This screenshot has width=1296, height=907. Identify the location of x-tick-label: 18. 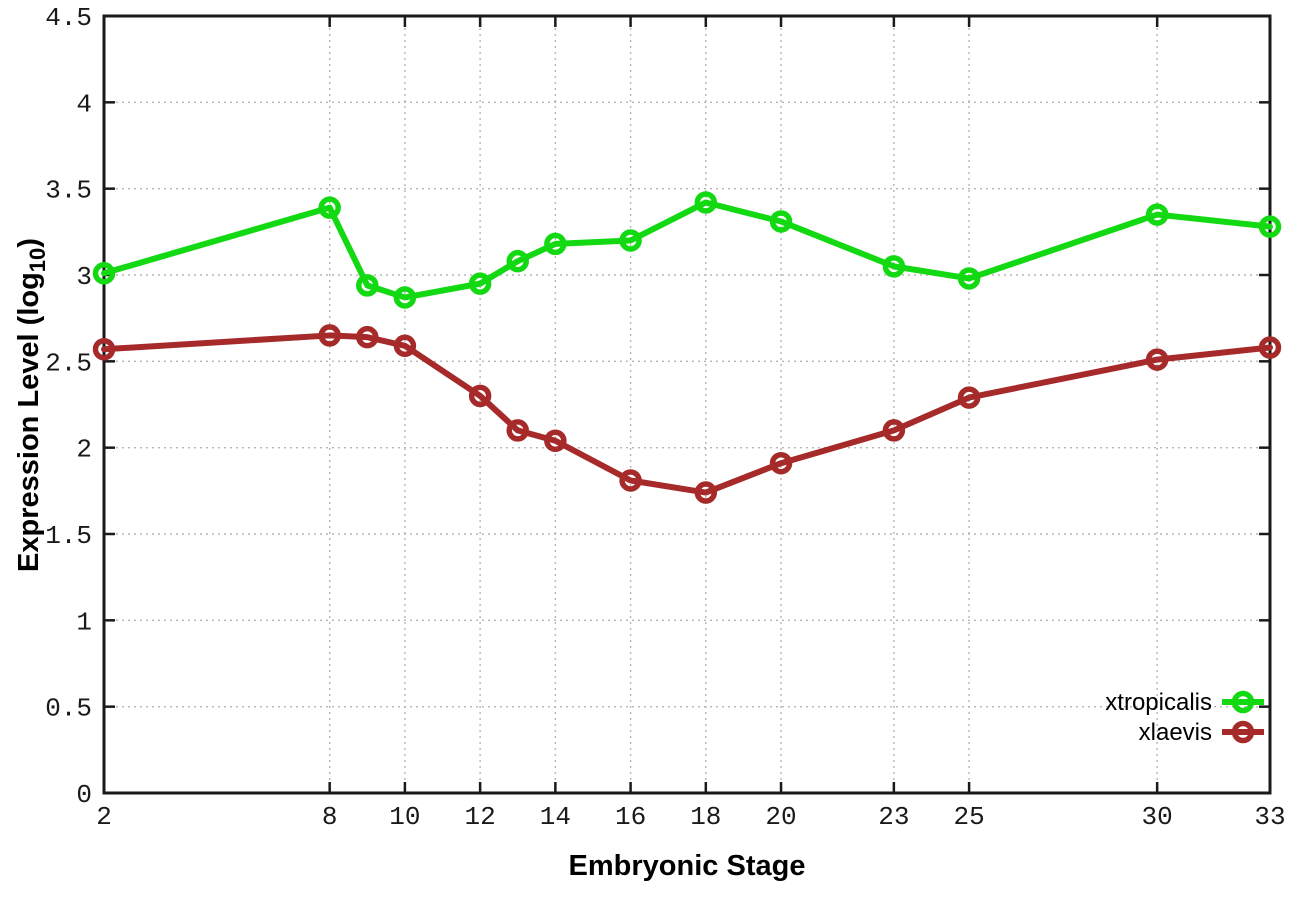
(705, 817).